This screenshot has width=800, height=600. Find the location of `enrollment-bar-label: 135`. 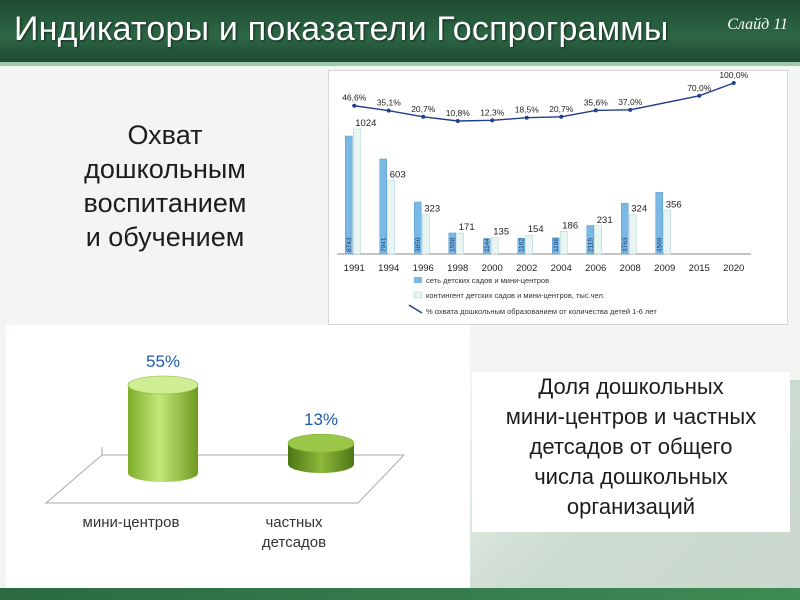

enrollment-bar-label: 135 is located at coordinates (501, 232).